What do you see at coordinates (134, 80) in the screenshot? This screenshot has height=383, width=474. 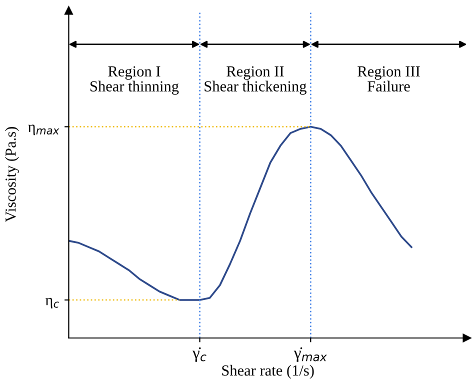 I see `text: Region I Shear thinning` at bounding box center [134, 80].